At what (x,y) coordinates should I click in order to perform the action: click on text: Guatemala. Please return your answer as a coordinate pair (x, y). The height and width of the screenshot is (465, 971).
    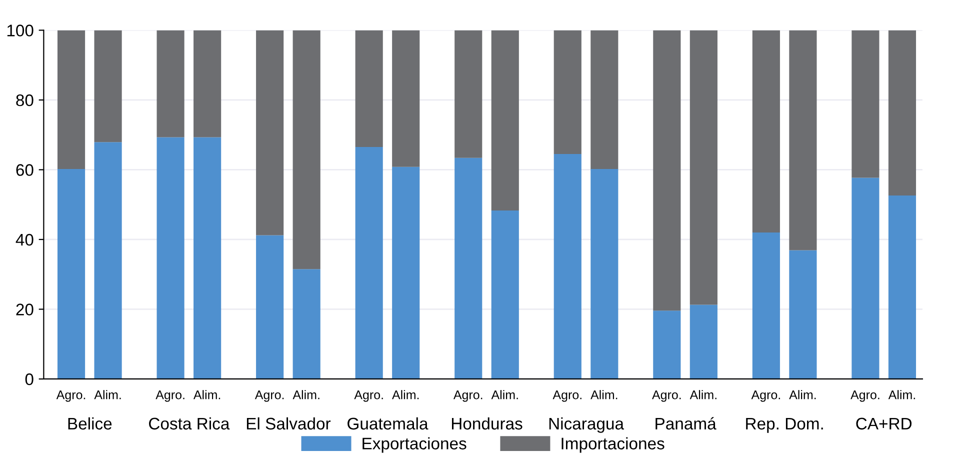
    Looking at the image, I should click on (388, 423).